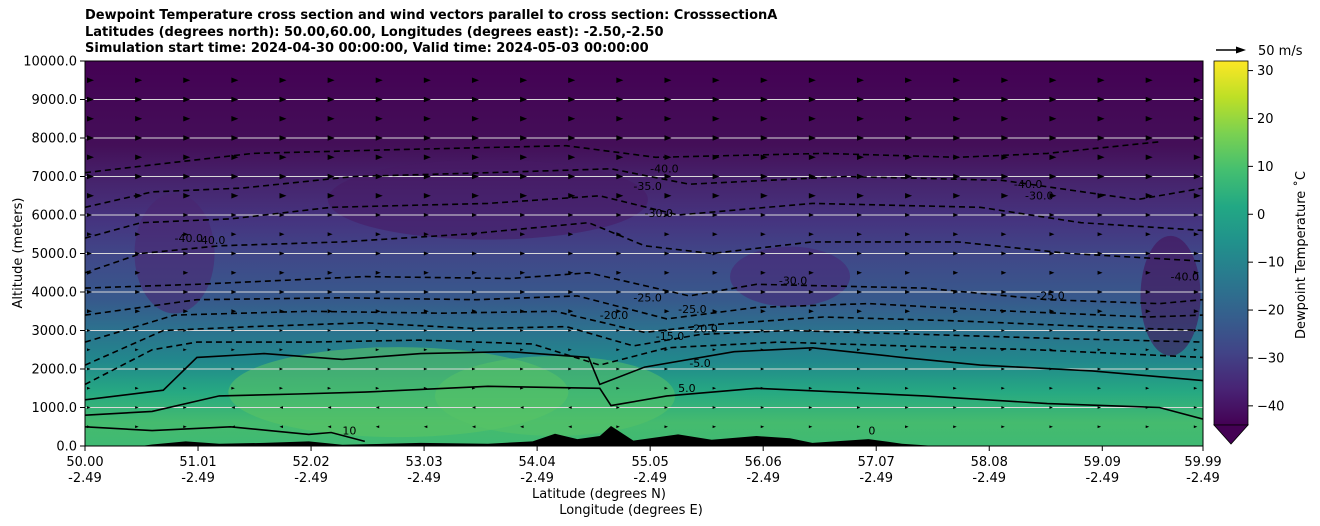 This screenshot has width=1320, height=526. I want to click on contour-label: -25.0, so click(692, 309).